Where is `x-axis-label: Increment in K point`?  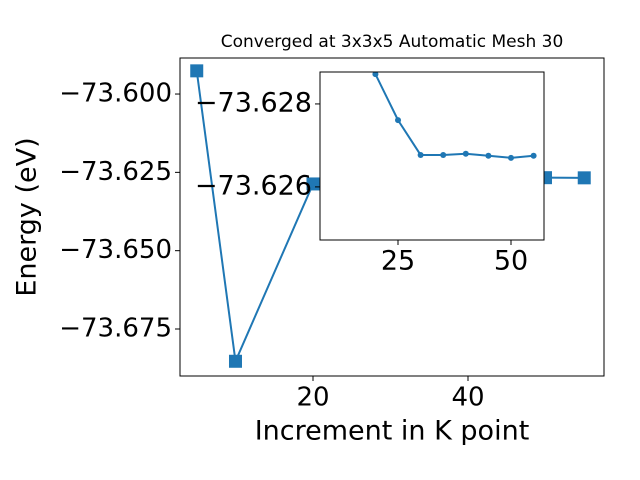
x-axis-label: Increment in K point is located at coordinates (392, 431).